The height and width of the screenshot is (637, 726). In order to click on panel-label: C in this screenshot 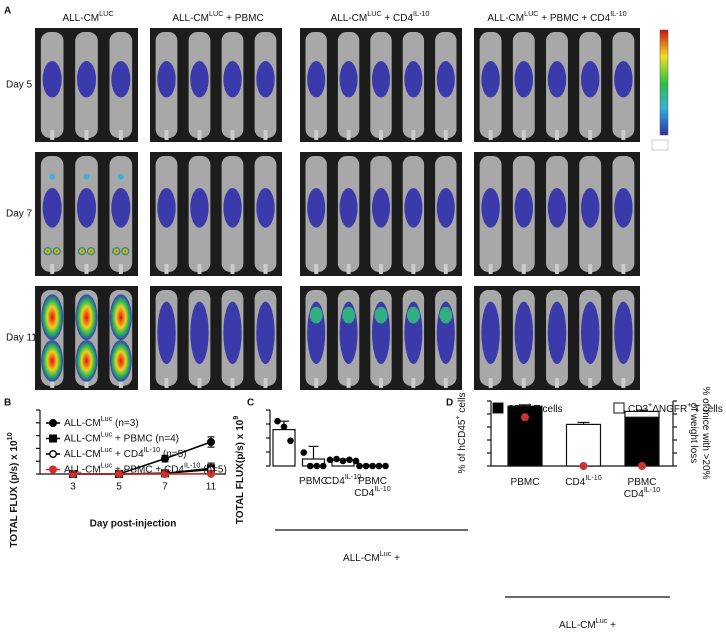, I will do `click(250, 403)`.